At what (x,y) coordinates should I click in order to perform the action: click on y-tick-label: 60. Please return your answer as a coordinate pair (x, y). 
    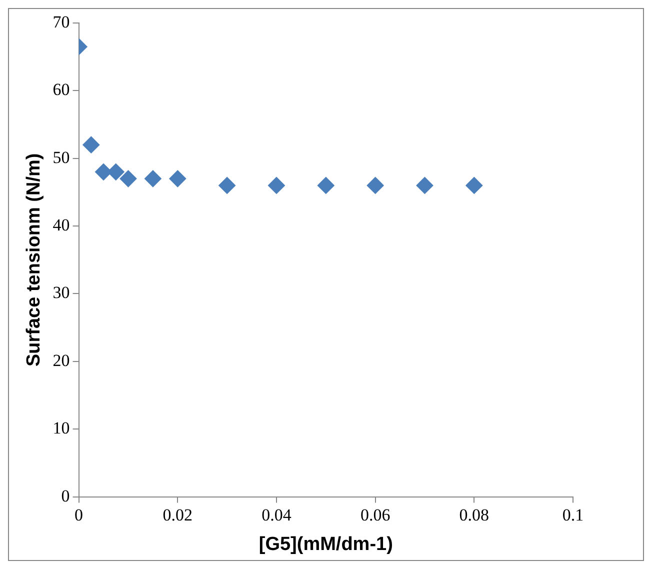
    Looking at the image, I should click on (61, 90).